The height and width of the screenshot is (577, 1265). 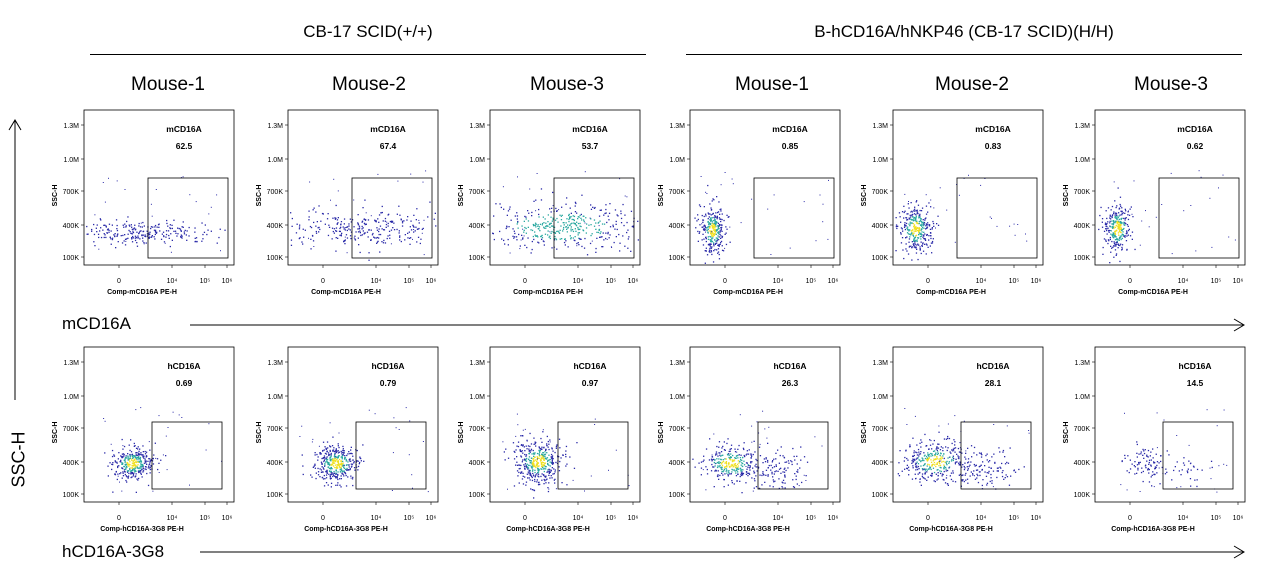 I want to click on x-tick-label: 10⁶, so click(x=431, y=281).